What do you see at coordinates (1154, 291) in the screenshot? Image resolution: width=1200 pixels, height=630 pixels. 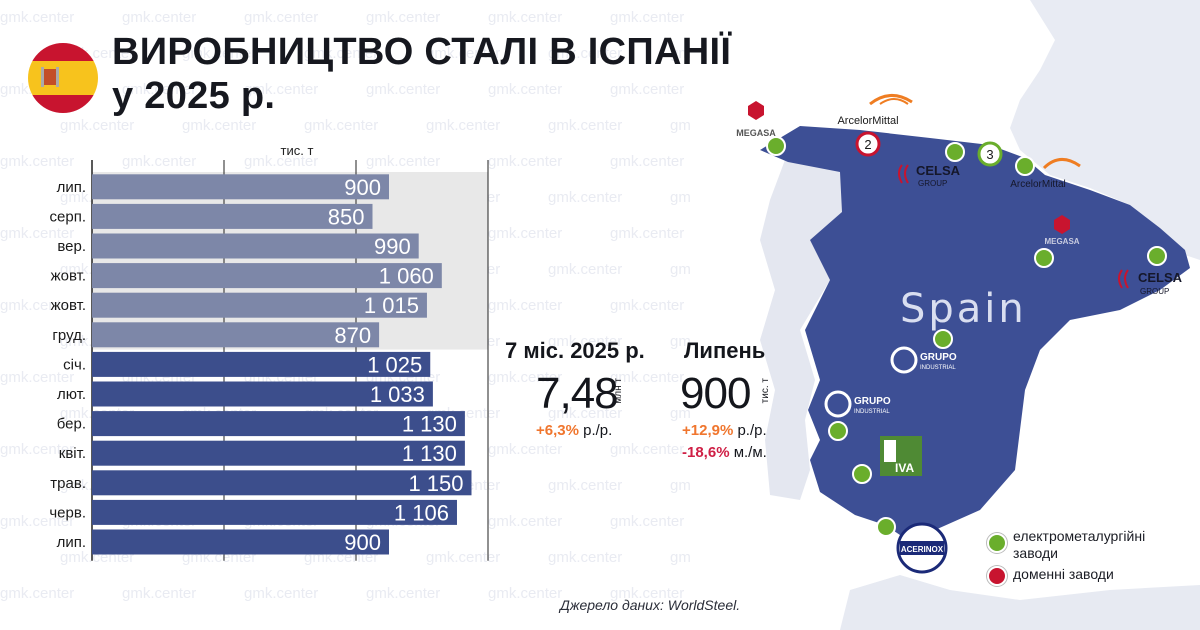 I see `svg-text: GROUP` at bounding box center [1154, 291].